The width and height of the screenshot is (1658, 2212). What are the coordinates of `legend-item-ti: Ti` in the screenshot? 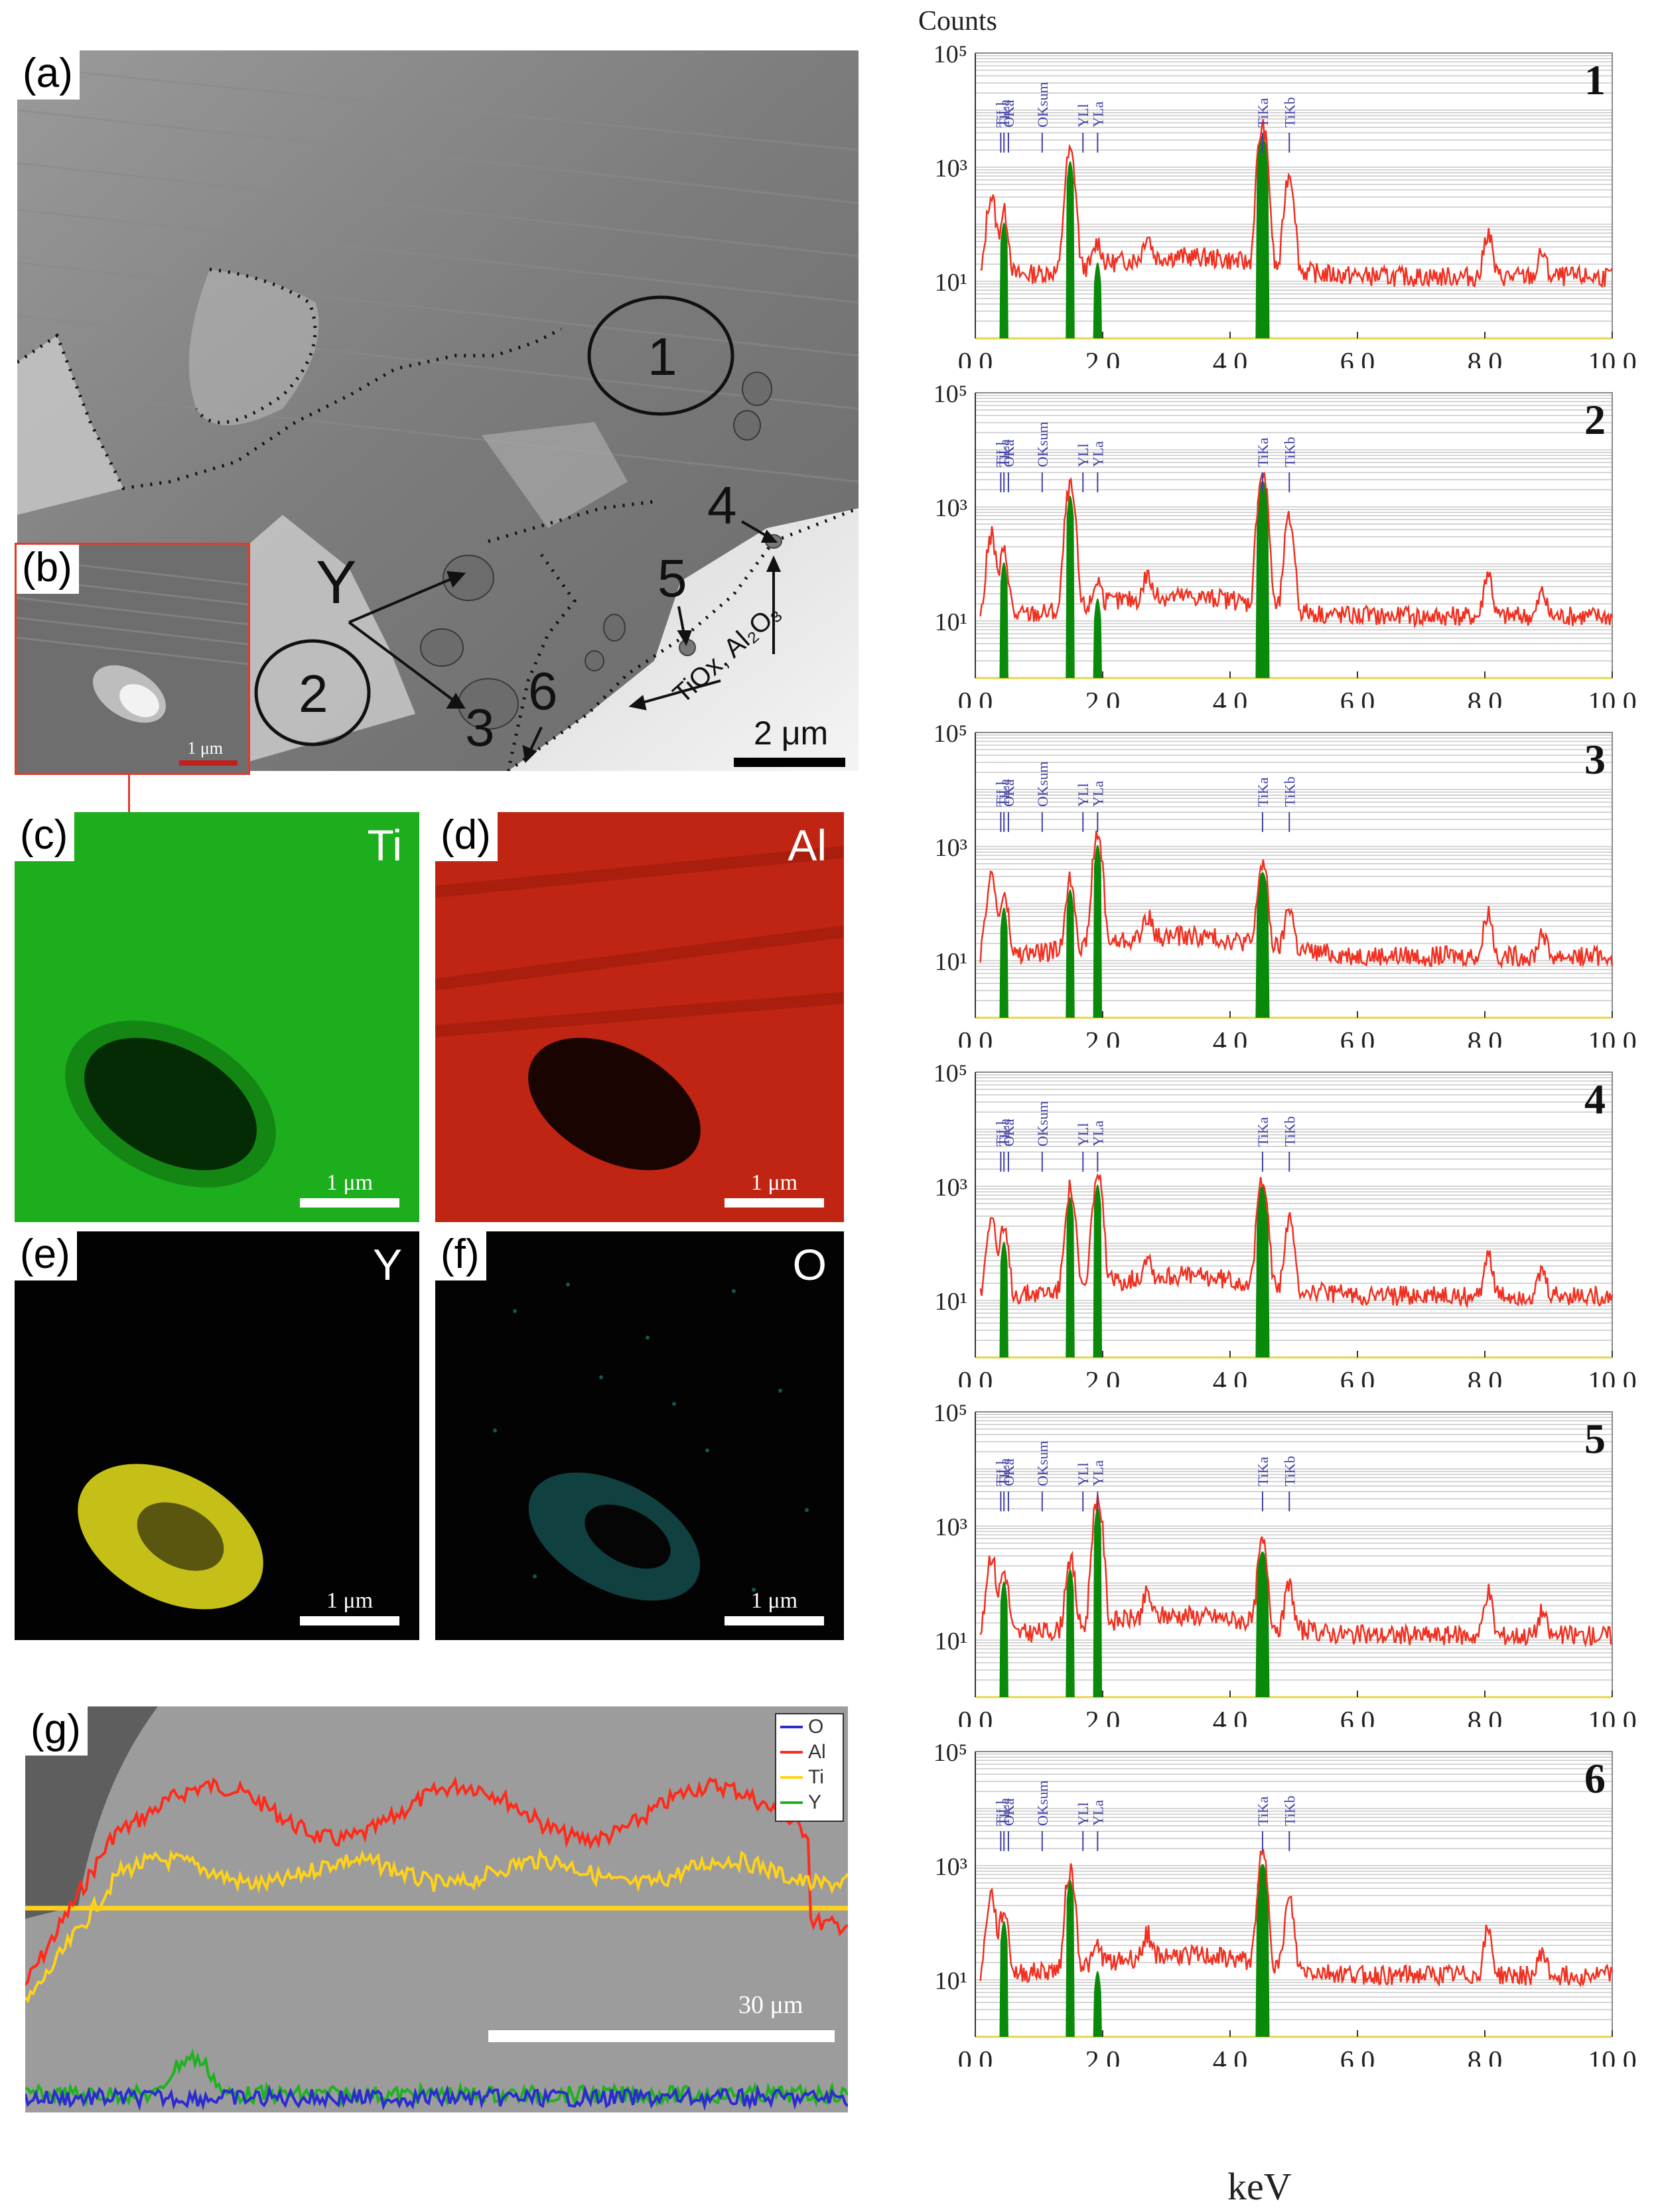 It's located at (809, 1777).